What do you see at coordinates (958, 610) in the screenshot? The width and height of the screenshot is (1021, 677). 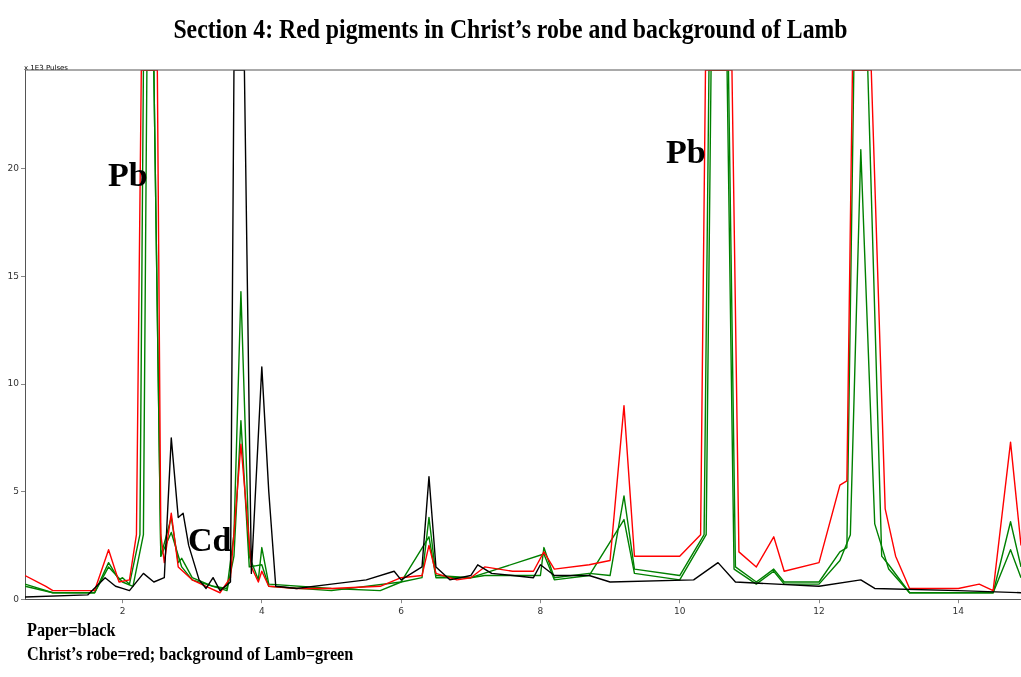 I see `x-tick-label: 14` at bounding box center [958, 610].